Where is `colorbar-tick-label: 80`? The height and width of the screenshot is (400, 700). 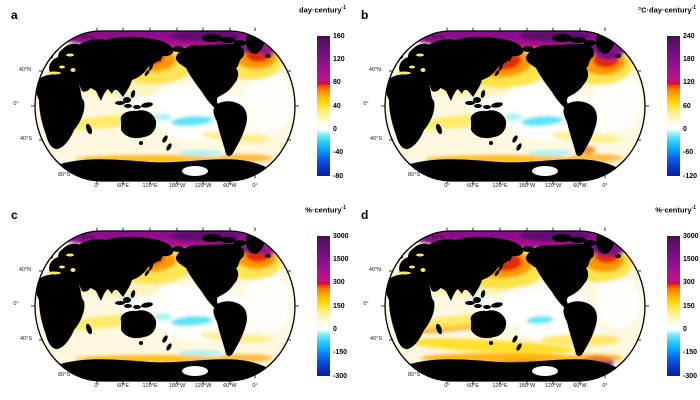
colorbar-tick-label: 80 is located at coordinates (337, 83).